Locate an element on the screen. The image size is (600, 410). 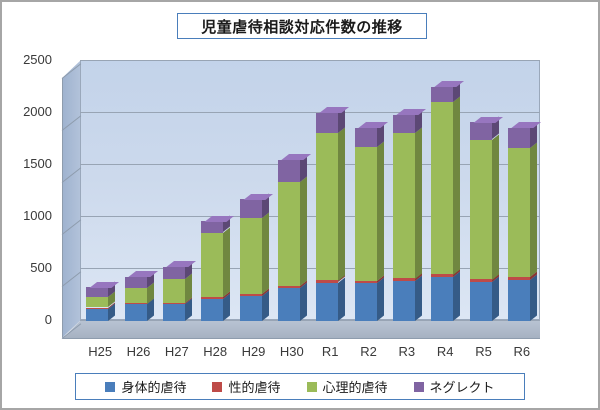
y-axis-tick-label: 0 is located at coordinates (48, 319).